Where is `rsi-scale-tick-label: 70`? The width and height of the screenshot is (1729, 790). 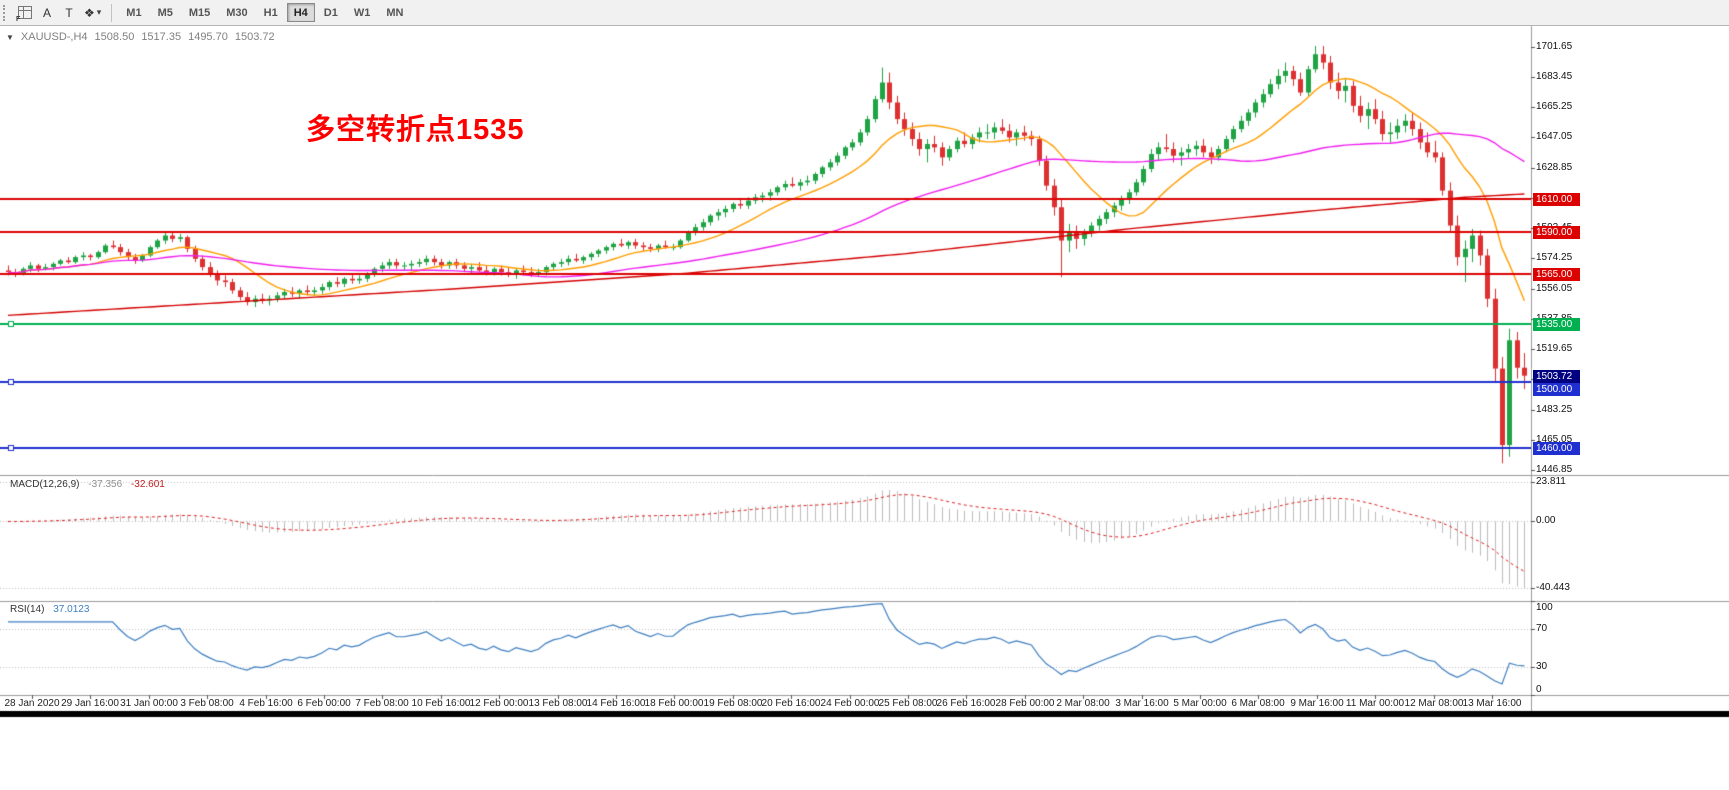 rsi-scale-tick-label: 70 is located at coordinates (1542, 628).